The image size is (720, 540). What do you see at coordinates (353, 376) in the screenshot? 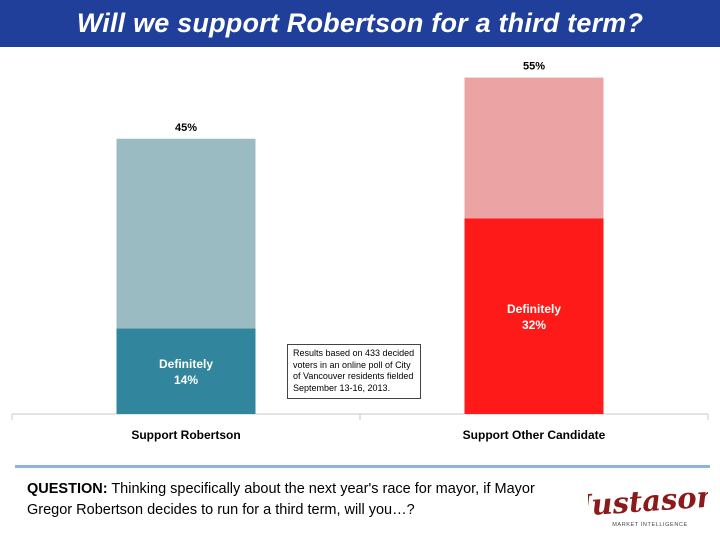
I see `note-line: of Vancouver residents fielded` at bounding box center [353, 376].